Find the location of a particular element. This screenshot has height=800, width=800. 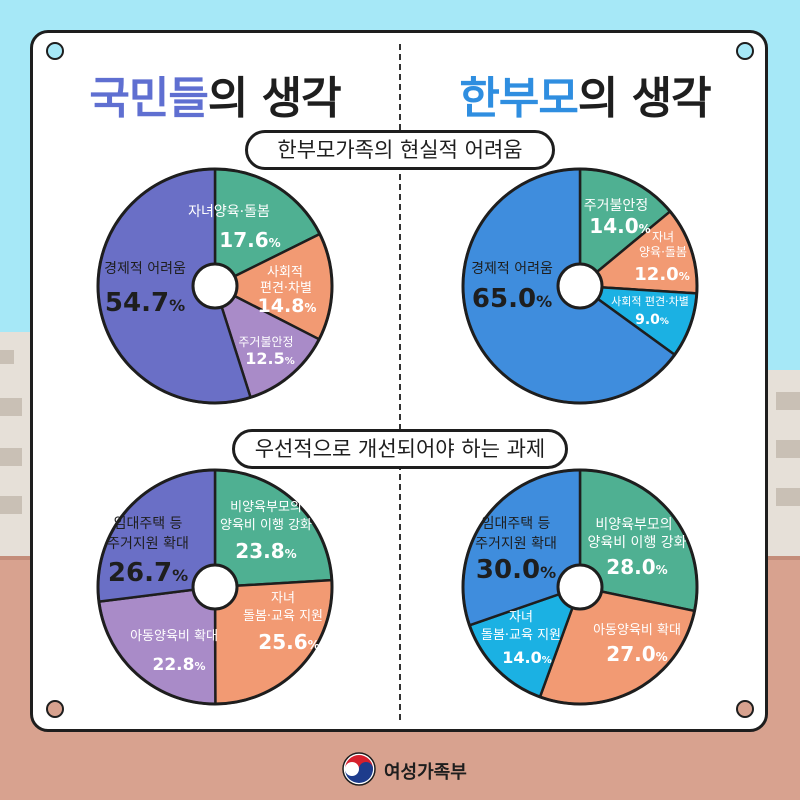

header-left: 국민들의 생각 is located at coordinates (215, 94).